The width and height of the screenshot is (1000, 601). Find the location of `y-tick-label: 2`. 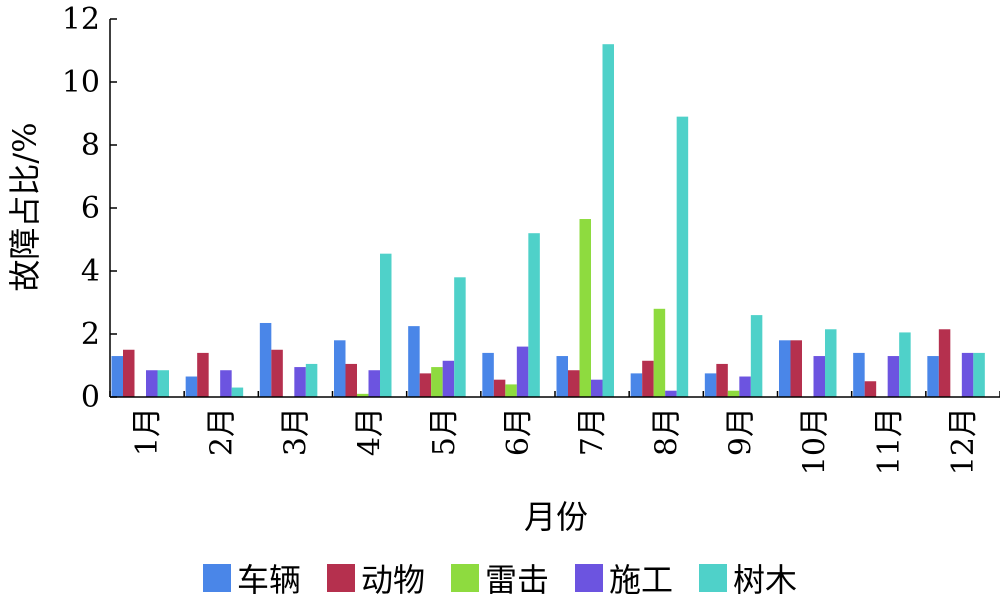

y-tick-label: 2 is located at coordinates (90, 334).